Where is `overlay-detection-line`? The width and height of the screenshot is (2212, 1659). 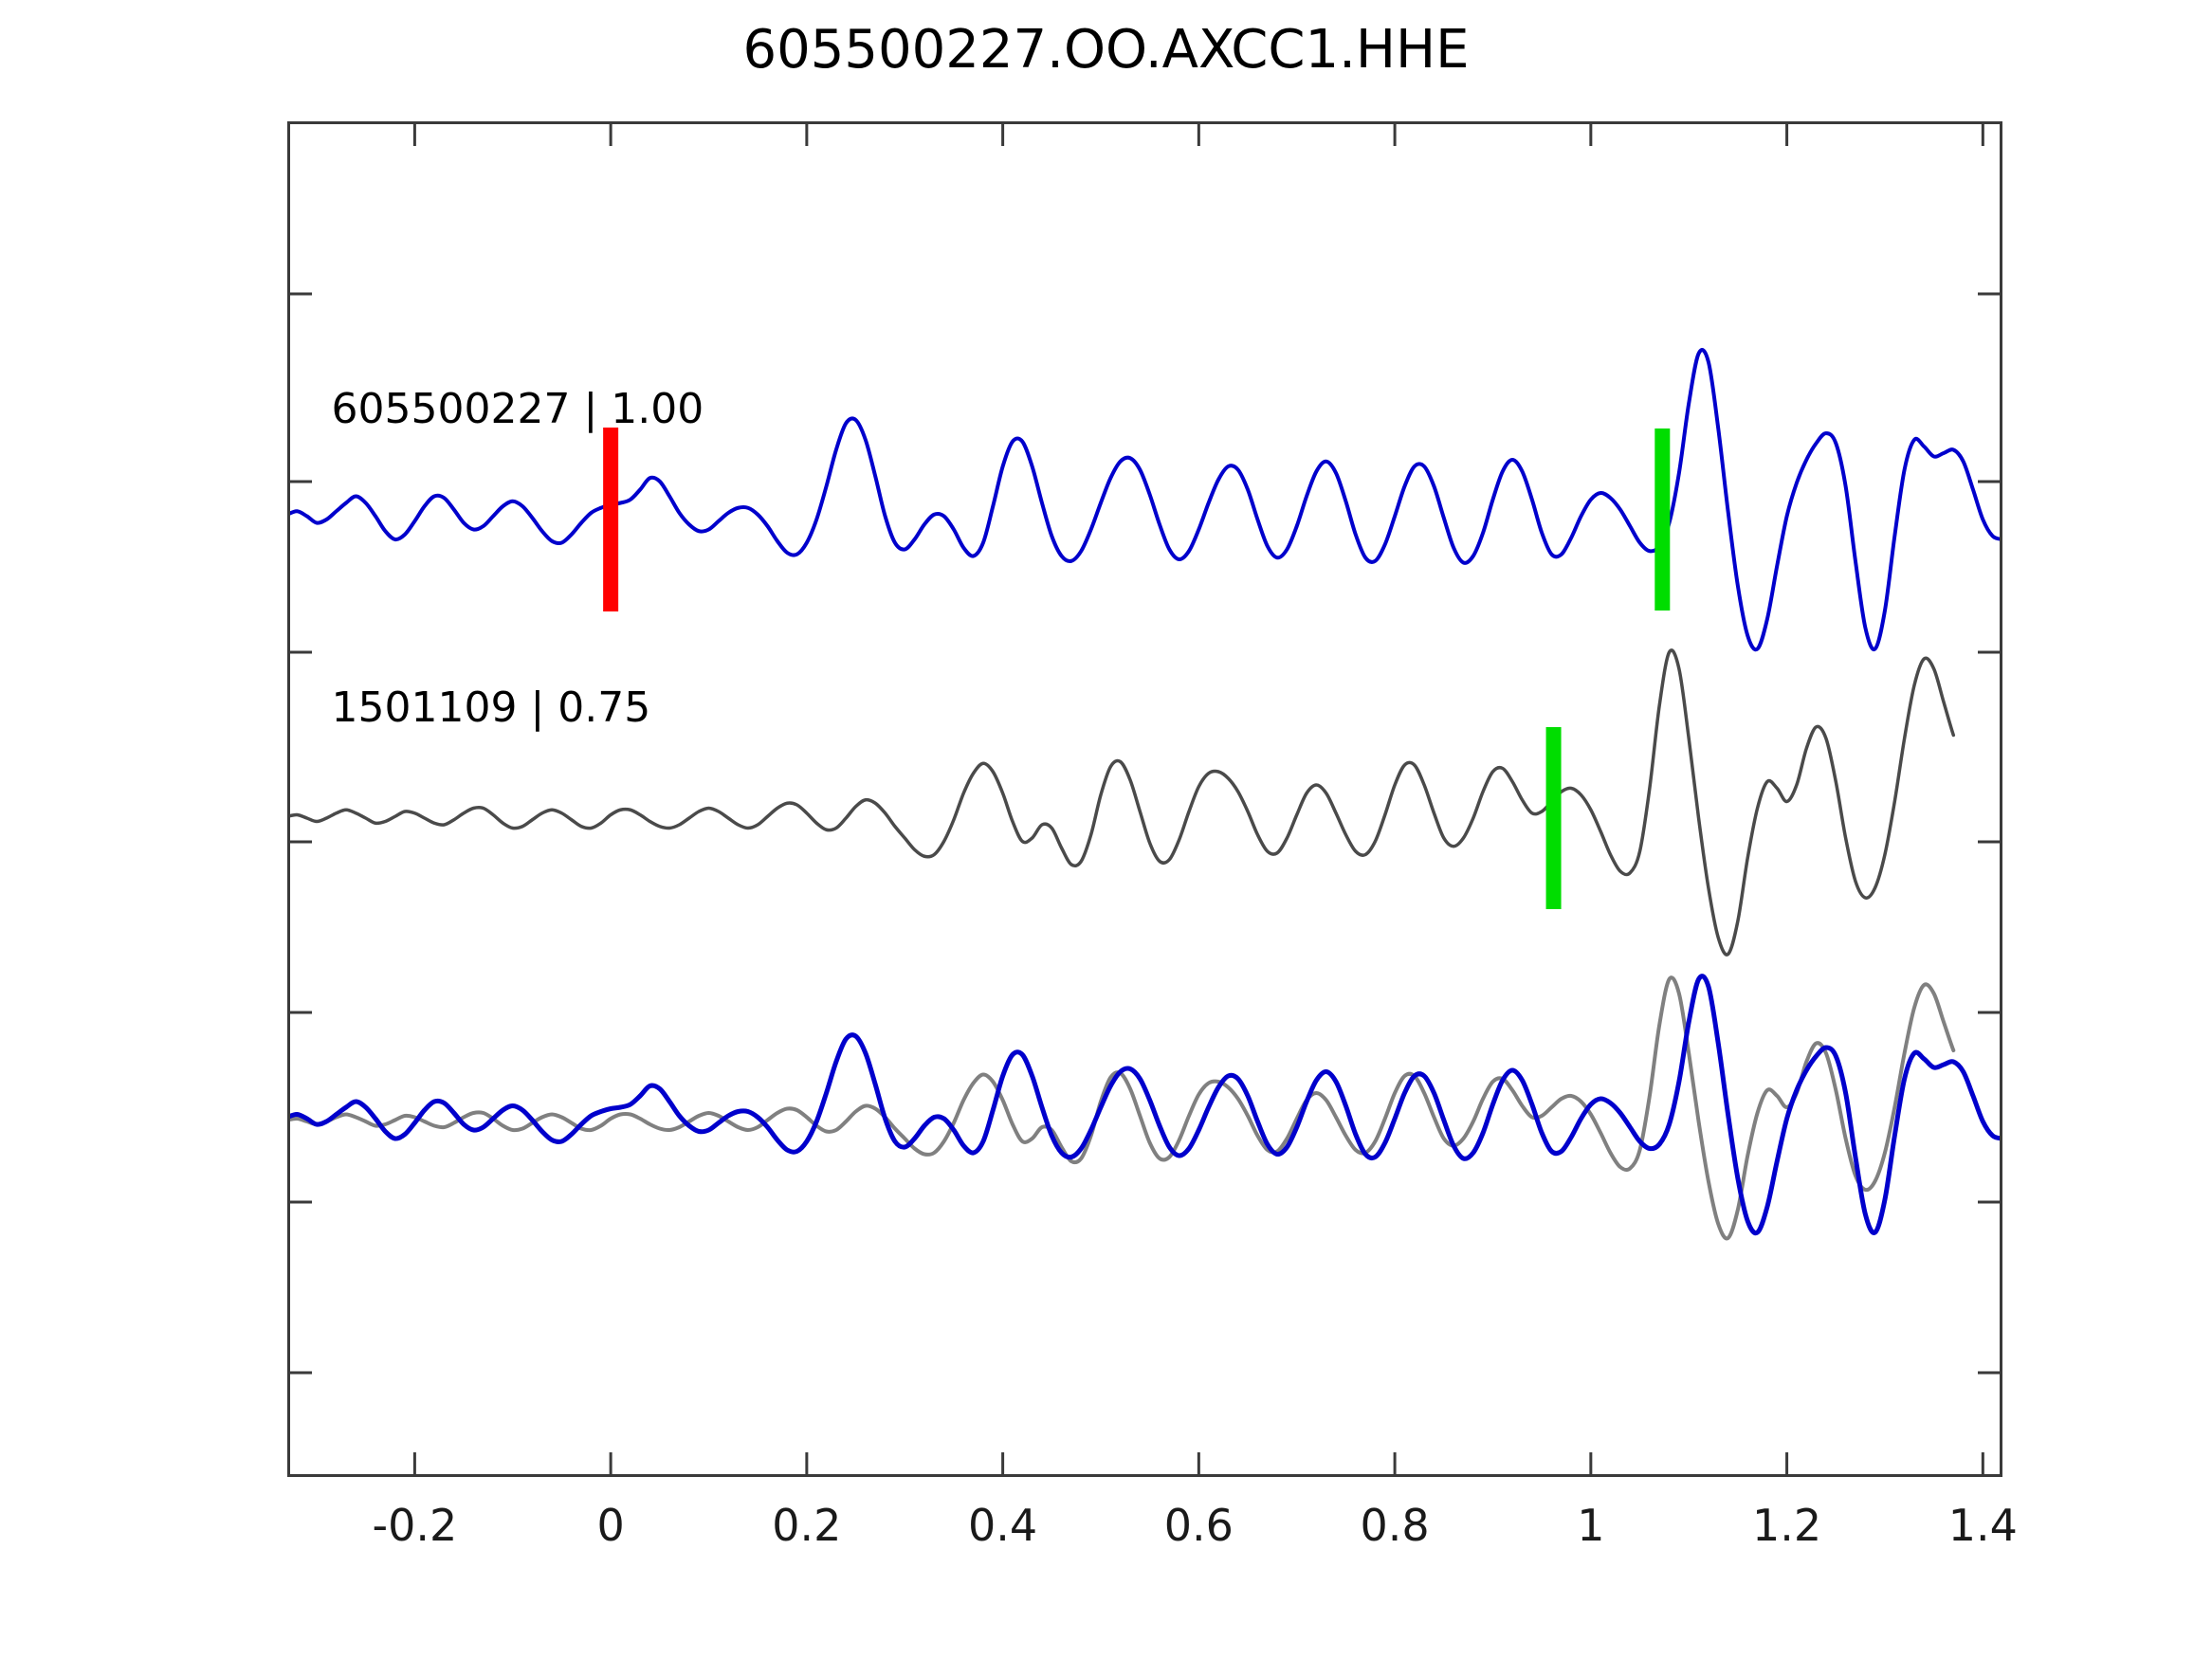 overlay-detection-line is located at coordinates (1121, 1108).